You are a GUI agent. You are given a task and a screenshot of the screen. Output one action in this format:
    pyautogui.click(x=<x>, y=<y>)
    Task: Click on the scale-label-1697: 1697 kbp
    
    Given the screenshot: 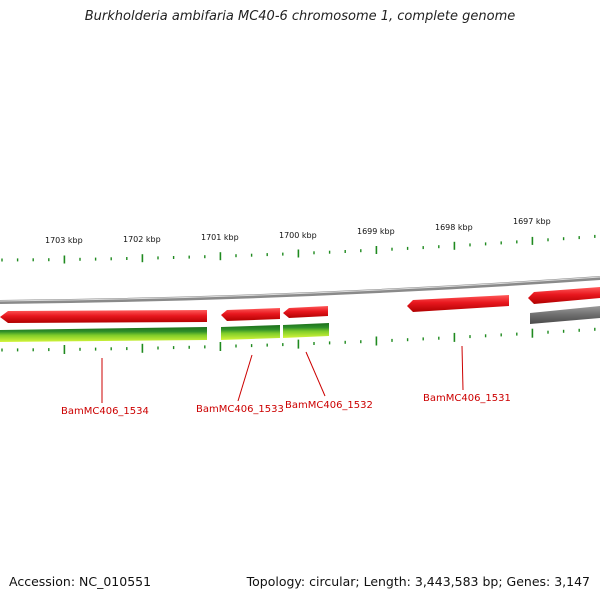 What is the action you would take?
    pyautogui.click(x=532, y=221)
    